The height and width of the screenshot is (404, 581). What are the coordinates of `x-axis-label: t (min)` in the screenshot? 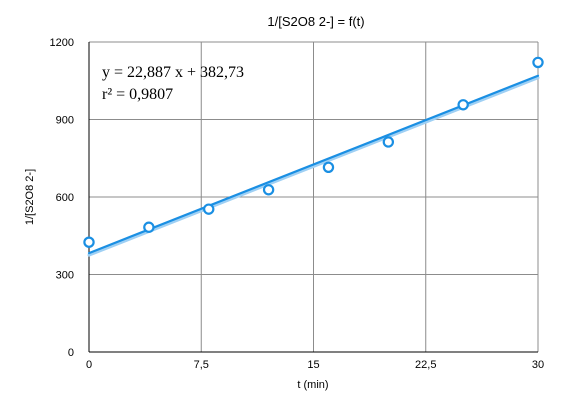 It's located at (312, 385).